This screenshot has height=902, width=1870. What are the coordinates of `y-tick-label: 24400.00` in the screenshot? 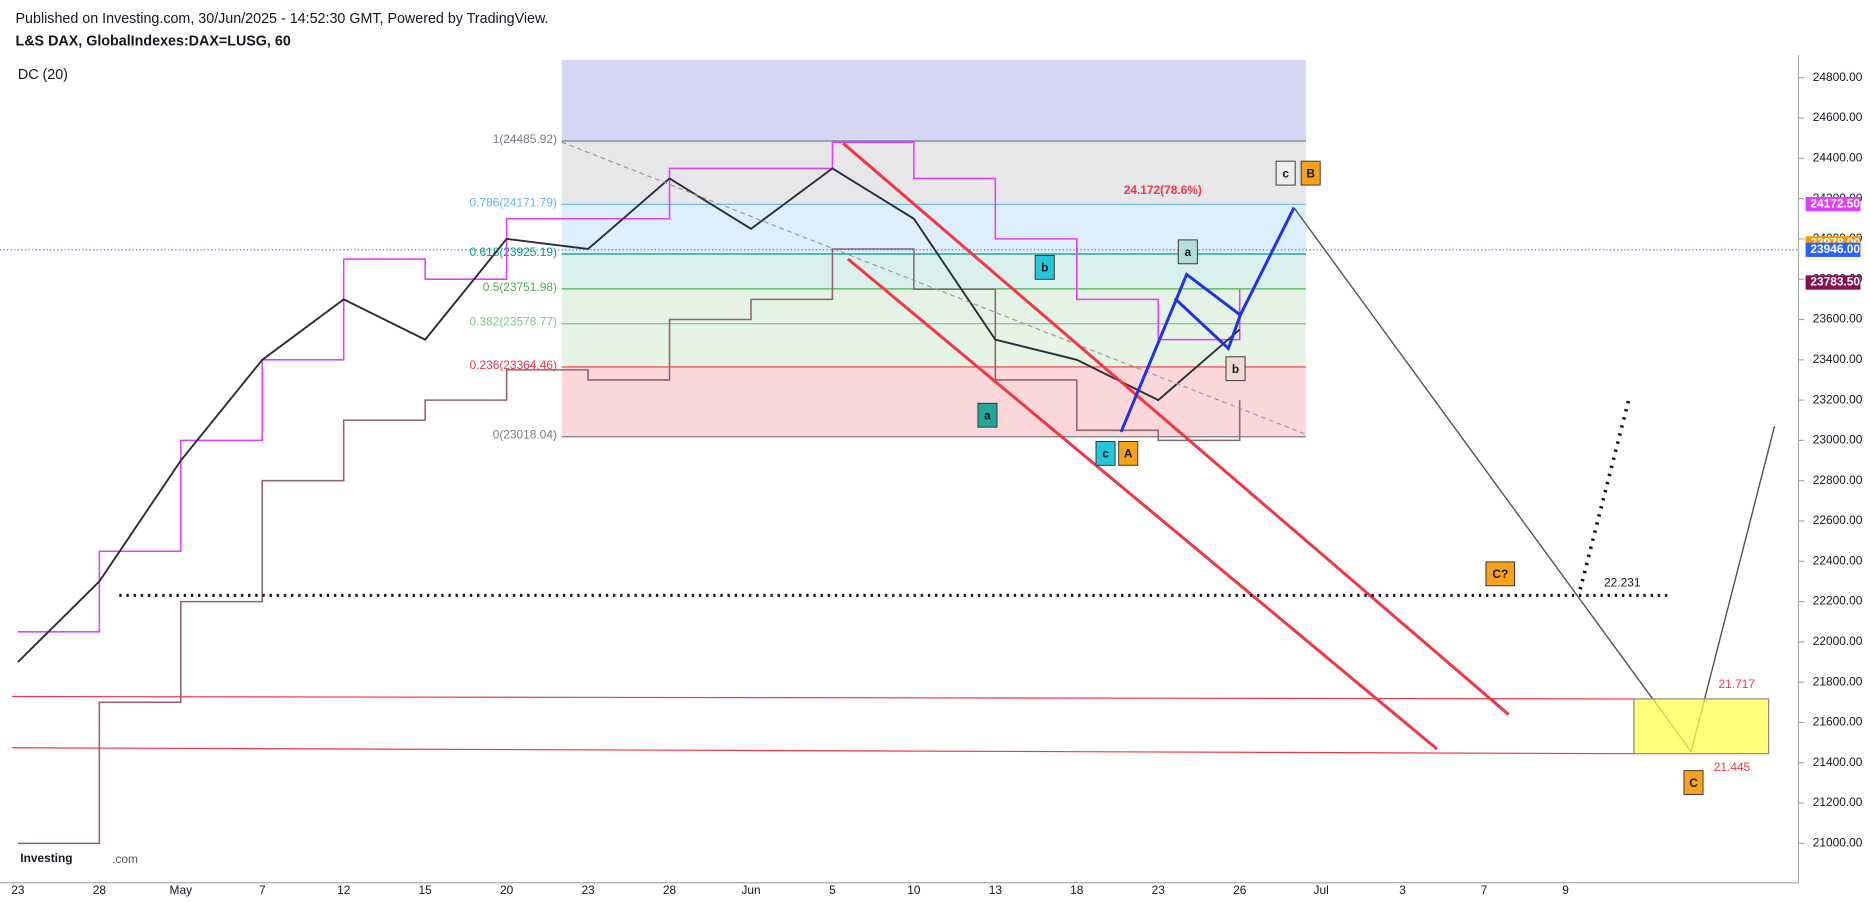 It's located at (1838, 157).